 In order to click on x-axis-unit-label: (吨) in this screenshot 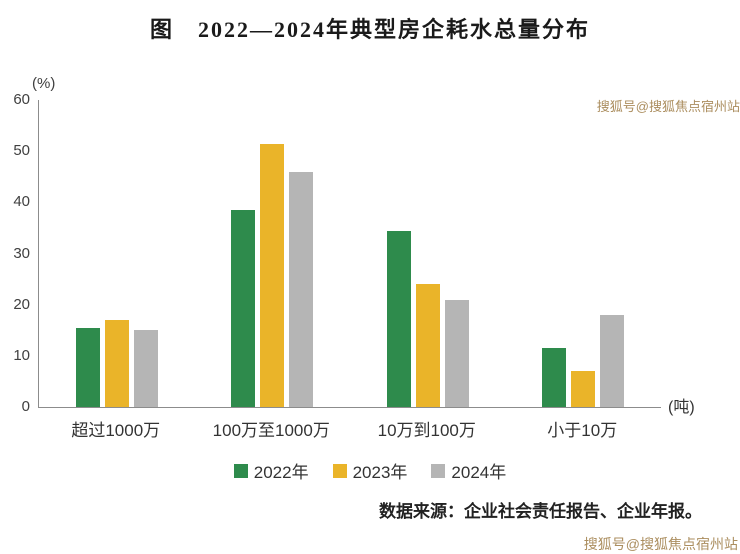, I will do `click(681, 407)`.